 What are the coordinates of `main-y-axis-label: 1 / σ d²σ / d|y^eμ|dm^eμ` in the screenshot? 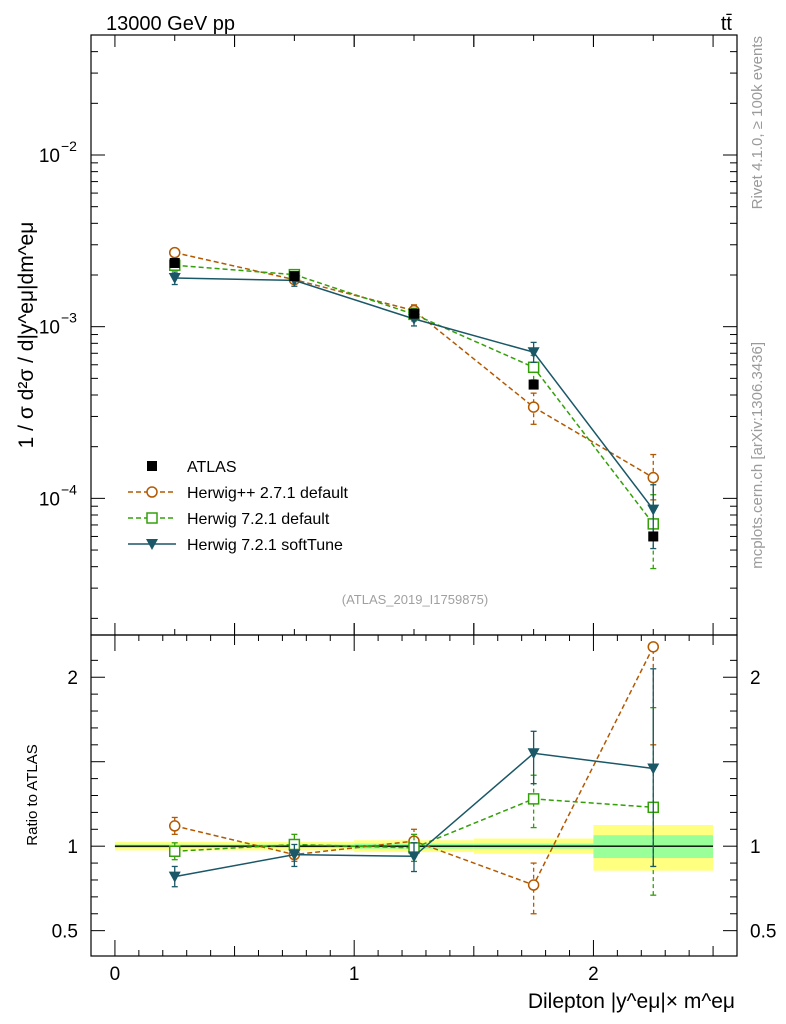 It's located at (26, 335).